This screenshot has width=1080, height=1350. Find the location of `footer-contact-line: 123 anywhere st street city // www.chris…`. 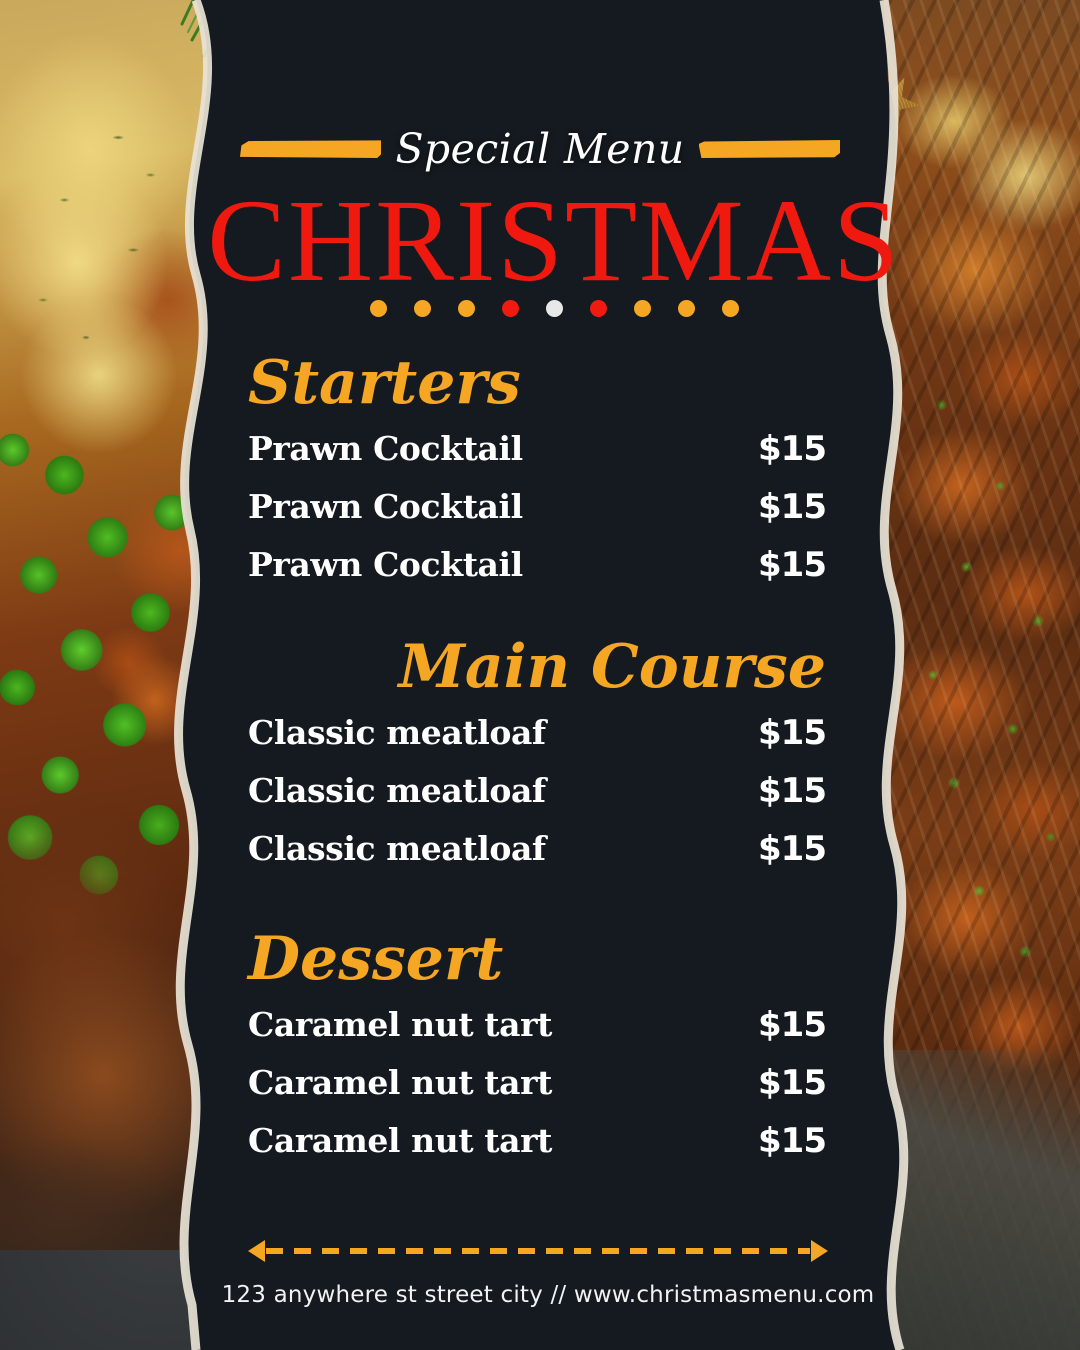

footer-contact-line: 123 anywhere st street city // www.chris… is located at coordinates (548, 1295).